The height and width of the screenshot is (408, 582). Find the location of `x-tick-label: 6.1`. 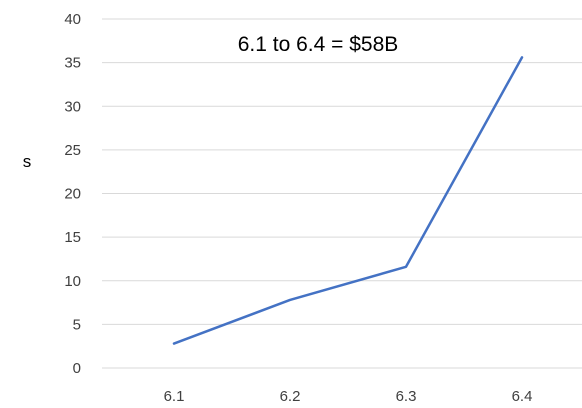

x-tick-label: 6.1 is located at coordinates (174, 396).